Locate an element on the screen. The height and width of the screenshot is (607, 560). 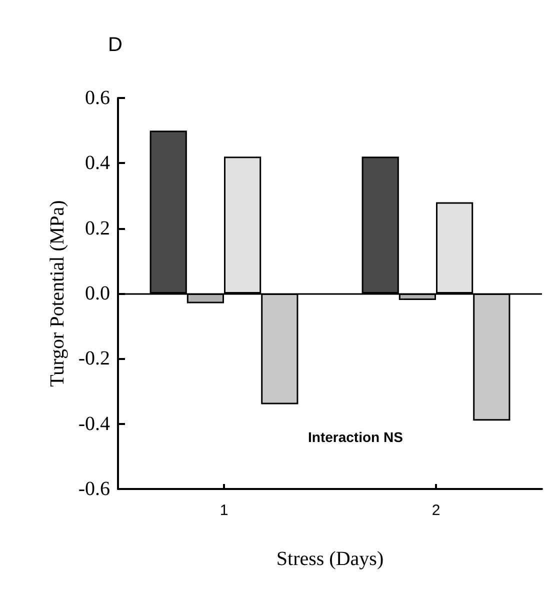
y-tick-label: 0.2 is located at coordinates (97, 228).